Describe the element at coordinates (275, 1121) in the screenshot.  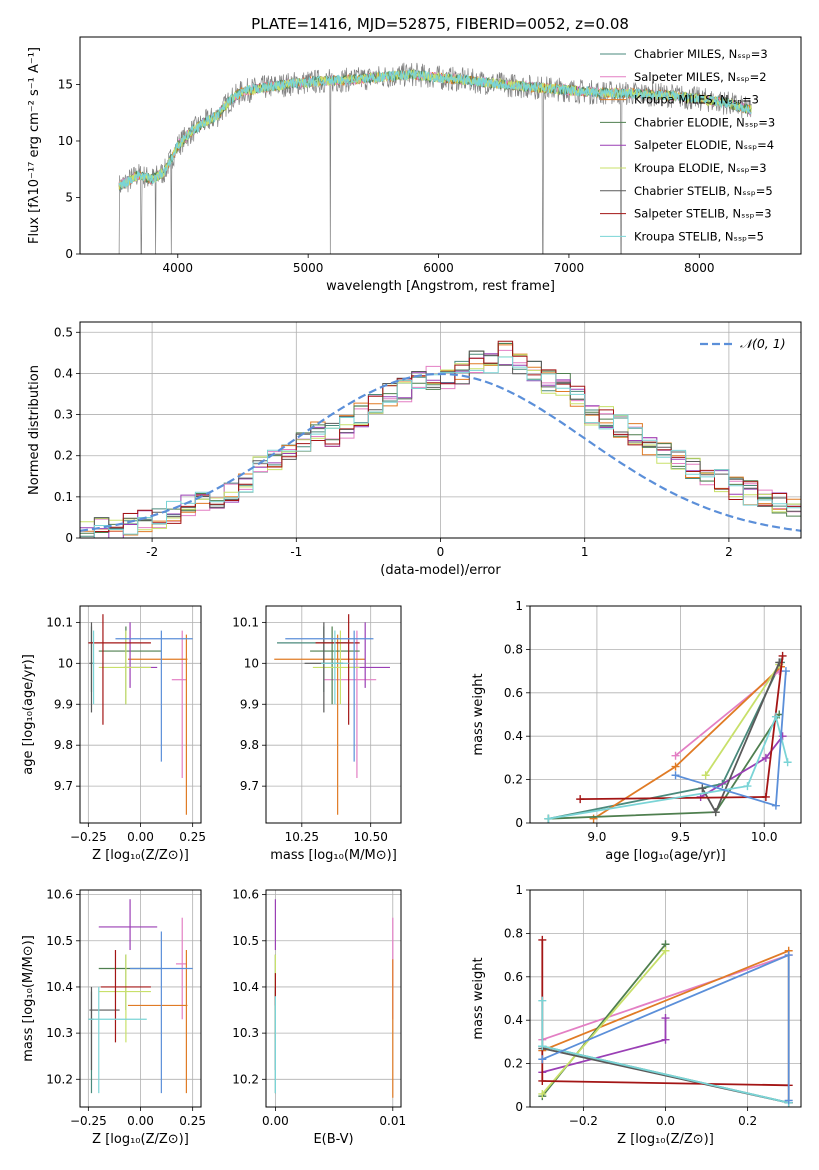
I see `x-tick-label: 0.00` at that location.